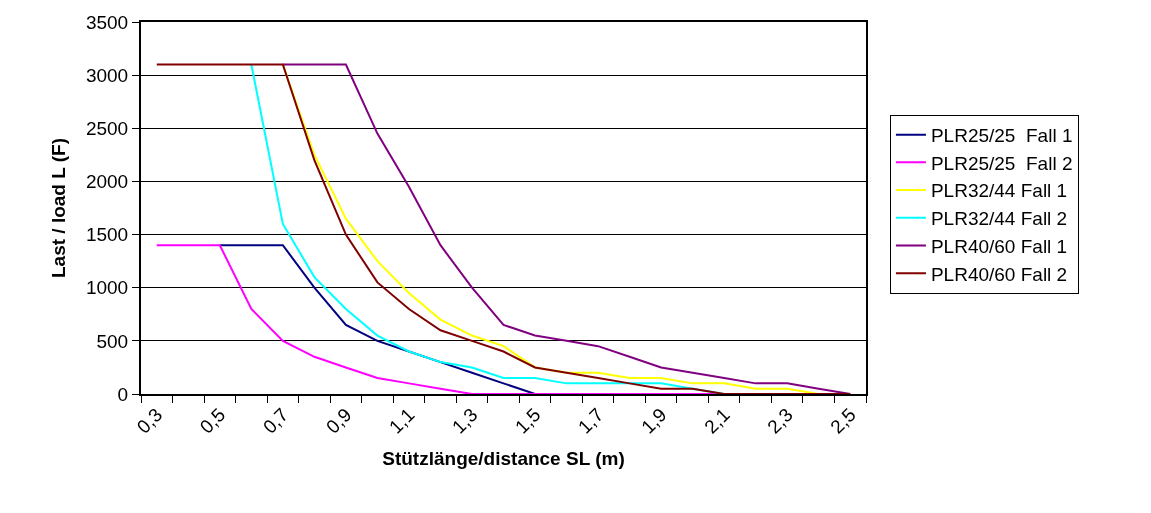  What do you see at coordinates (107, 288) in the screenshot?
I see `y-tick-label: 1000` at bounding box center [107, 288].